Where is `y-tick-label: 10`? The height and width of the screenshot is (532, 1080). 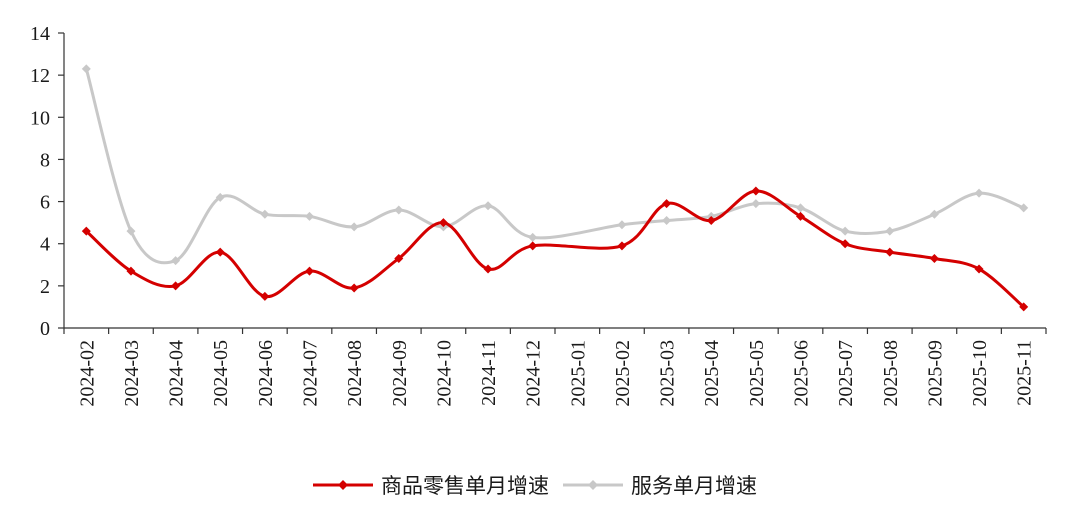
y-tick-label: 10 is located at coordinates (40, 118).